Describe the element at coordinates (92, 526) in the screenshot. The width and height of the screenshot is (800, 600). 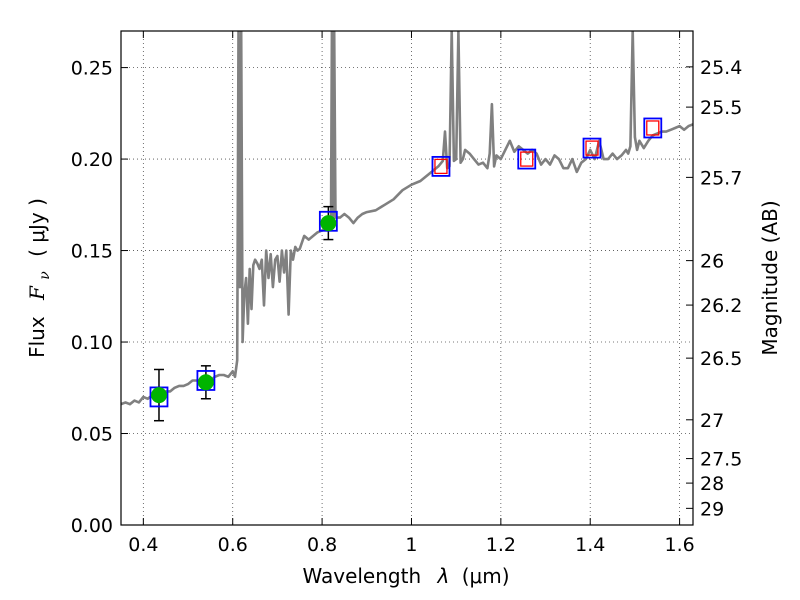
I see `y-tick-label: 0.00` at that location.